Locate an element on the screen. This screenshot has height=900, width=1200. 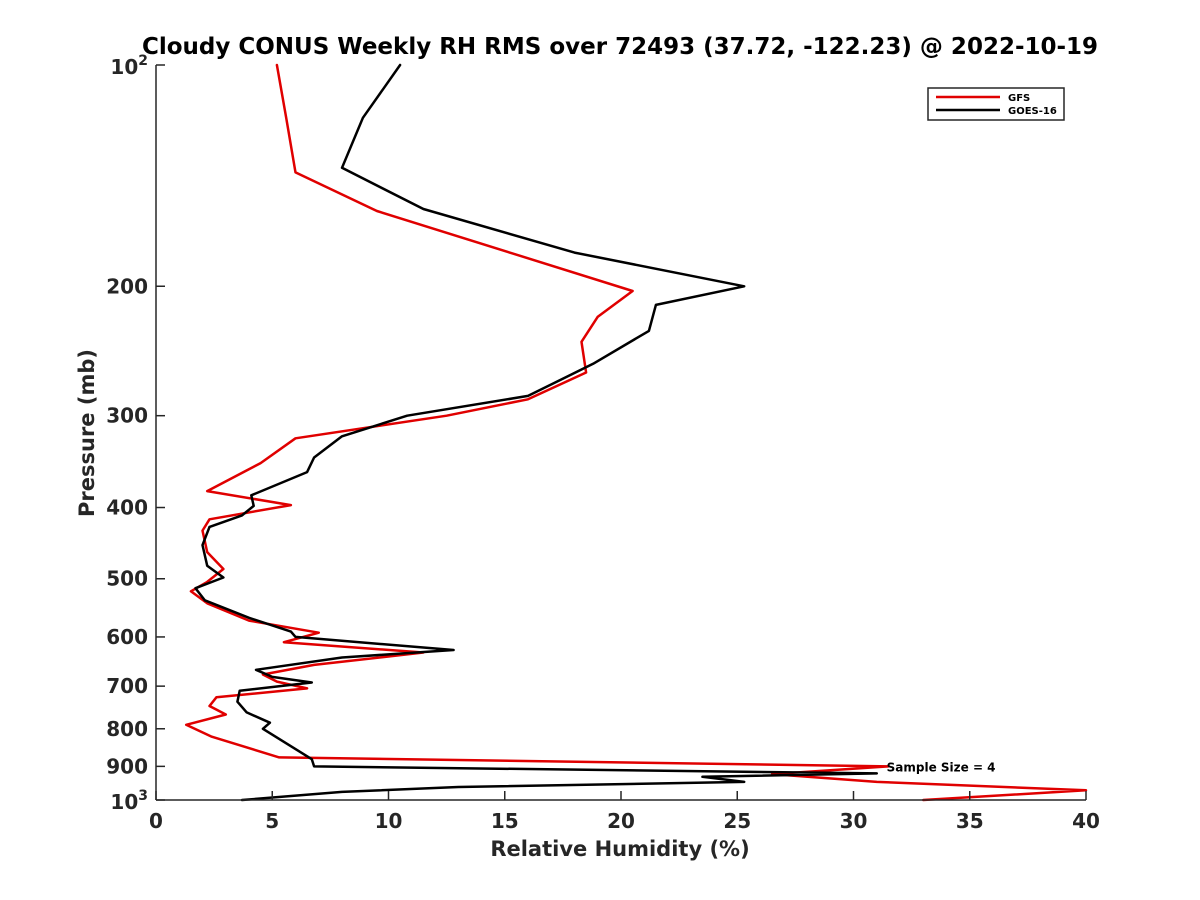
x-tick-label: 15 is located at coordinates (505, 821).